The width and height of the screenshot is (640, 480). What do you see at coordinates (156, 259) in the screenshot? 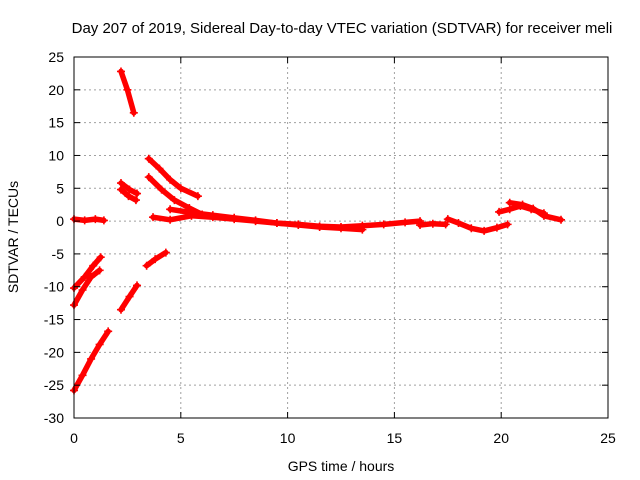
I see `series-arc-i` at bounding box center [156, 259].